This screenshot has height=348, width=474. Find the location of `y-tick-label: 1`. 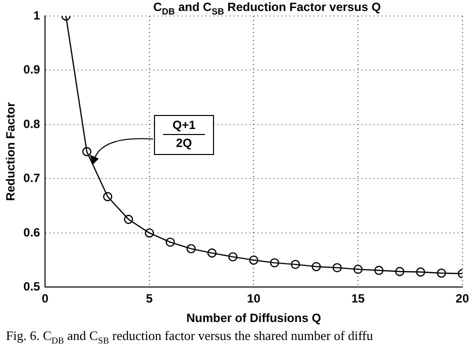

y-tick-label: 1 is located at coordinates (36, 15).